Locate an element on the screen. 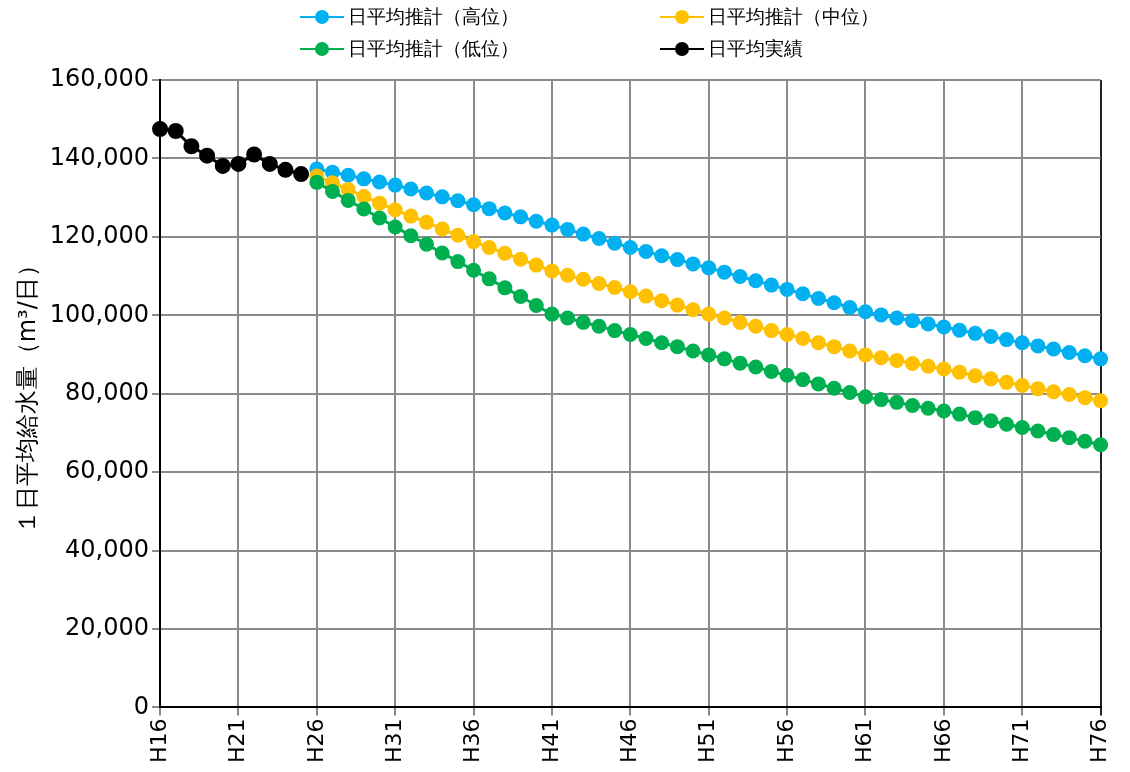  x-tick-label: H31 is located at coordinates (393, 741).